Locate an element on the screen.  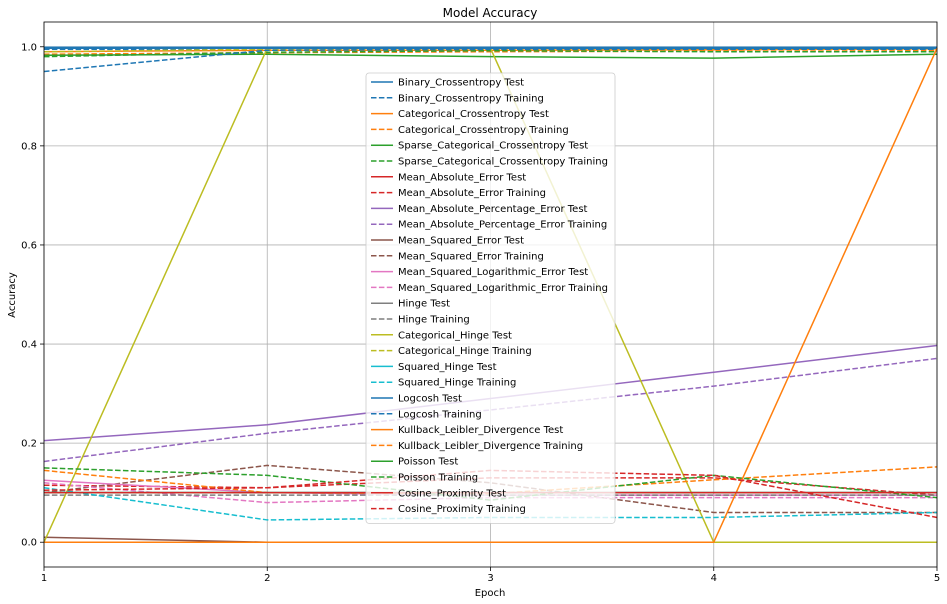
y-tick-label: 0.4 is located at coordinates (29, 345).